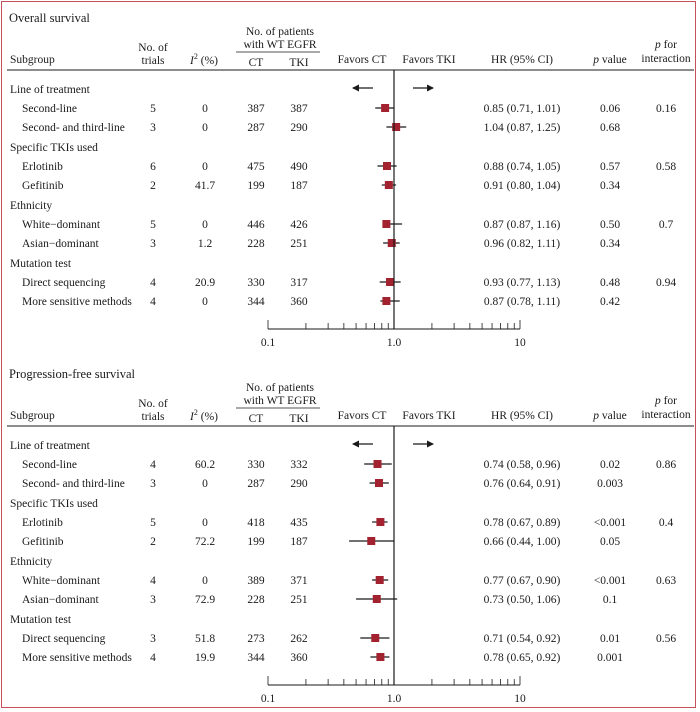  Describe the element at coordinates (355, 444) in the screenshot. I see `favors-ct-arrowhead` at that location.